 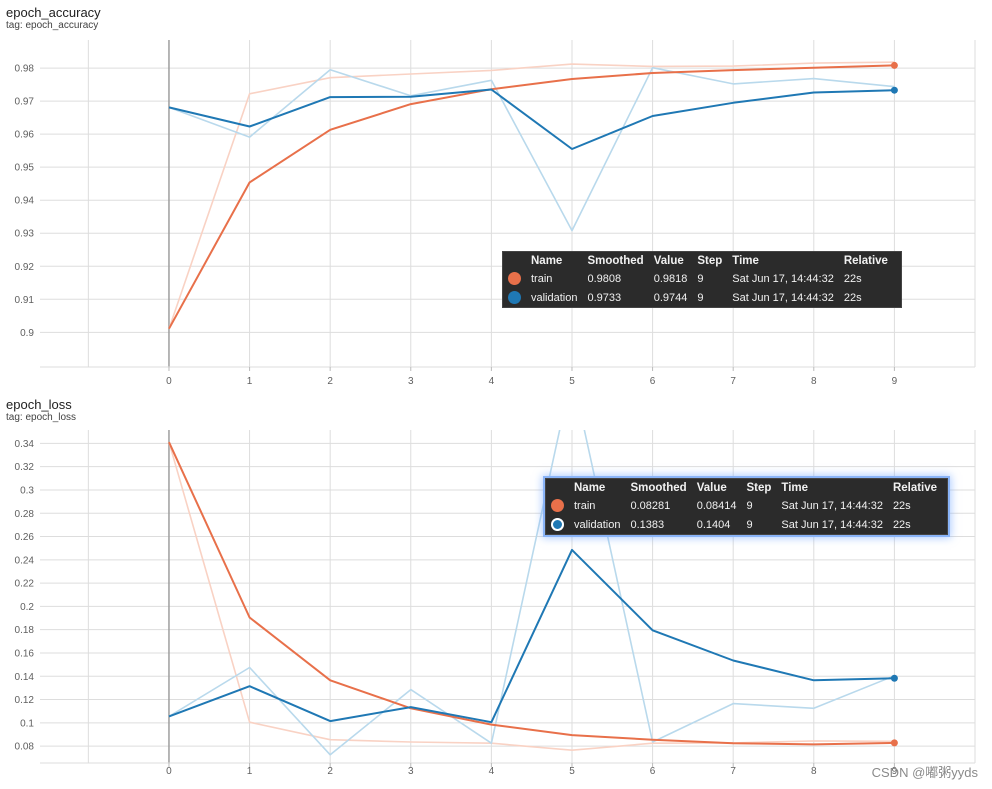 What do you see at coordinates (711, 488) in the screenshot?
I see `tooltip-header-cell: Value` at bounding box center [711, 488].